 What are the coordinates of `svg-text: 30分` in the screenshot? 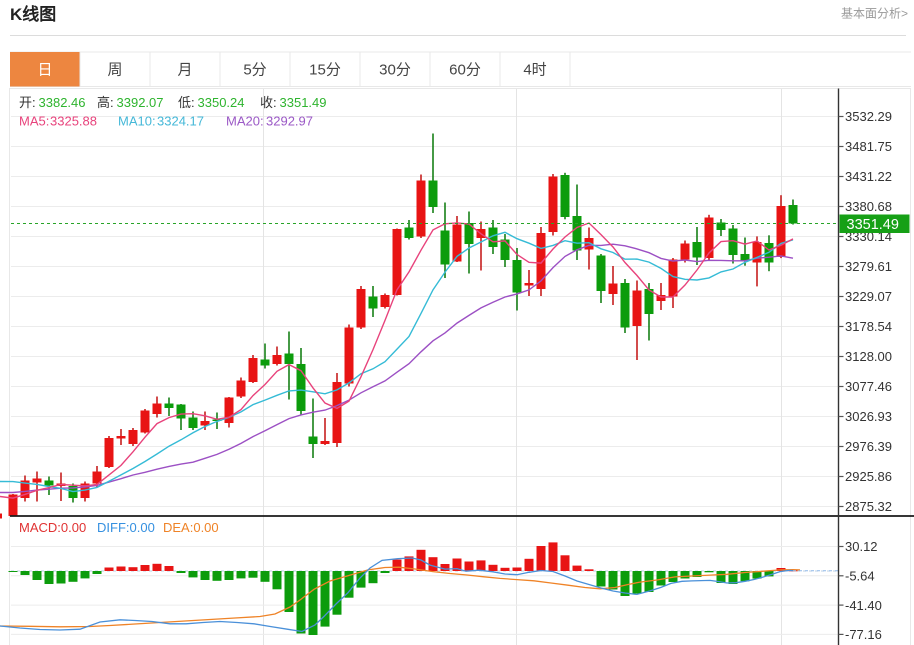 It's located at (395, 70).